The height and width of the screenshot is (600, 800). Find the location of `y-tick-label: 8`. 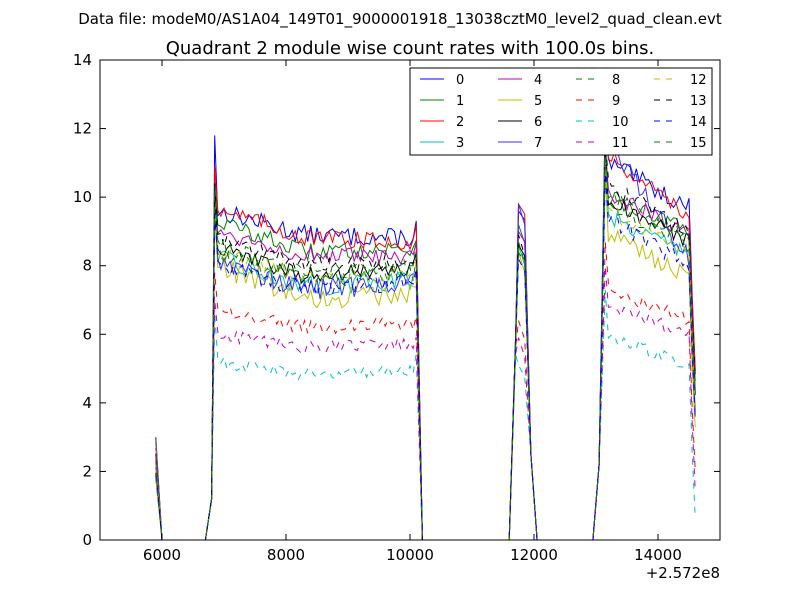

y-tick-label: 8 is located at coordinates (87, 266).